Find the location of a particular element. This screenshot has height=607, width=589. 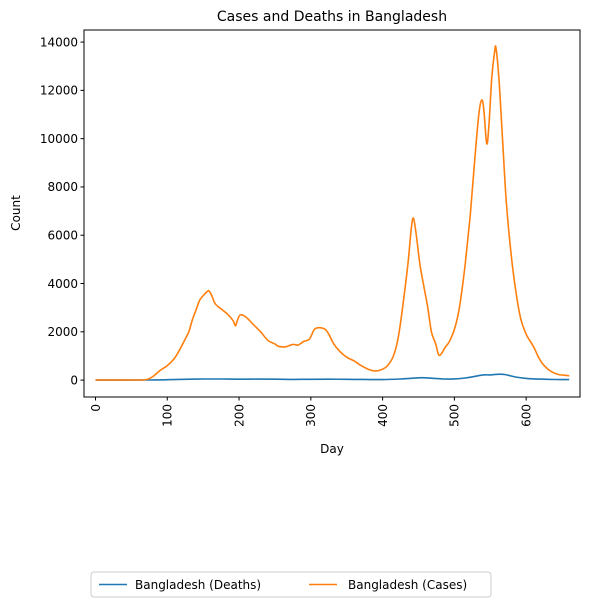

x-tick-label: 200 is located at coordinates (239, 415).